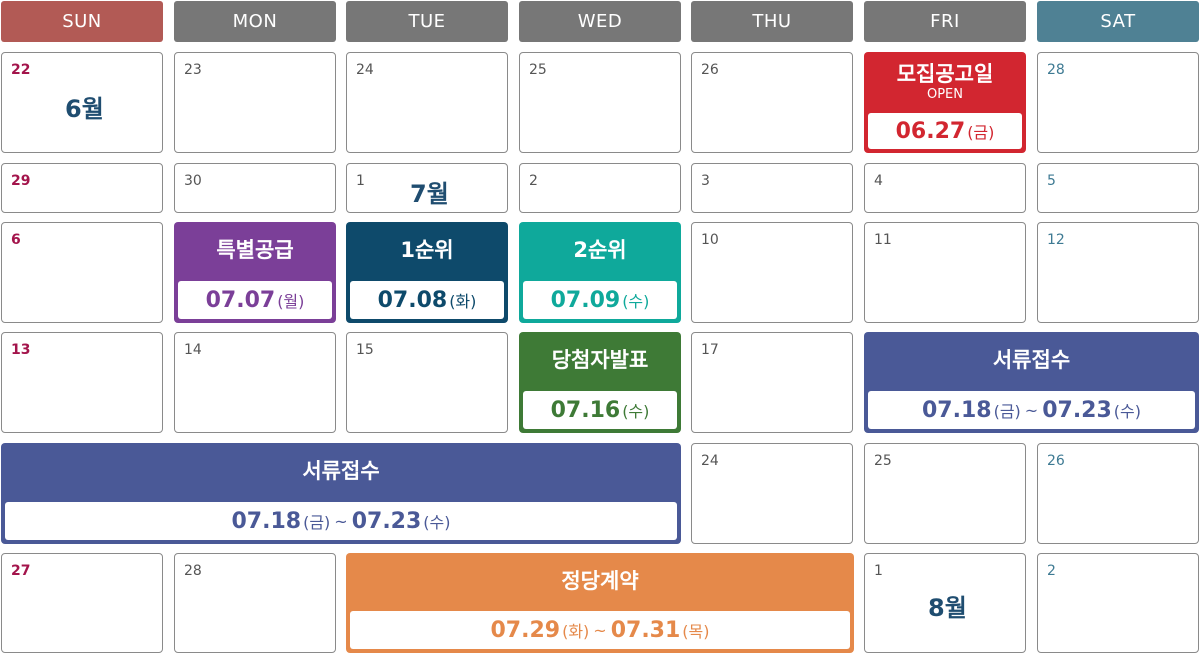  I want to click on day-cell: 29, so click(82, 188).